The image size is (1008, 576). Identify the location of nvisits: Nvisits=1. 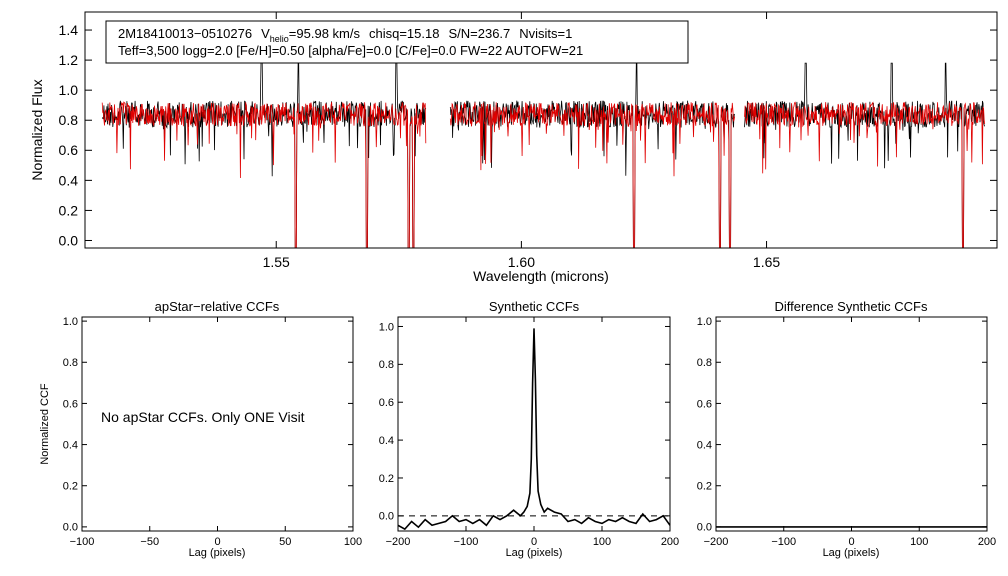
(545, 33).